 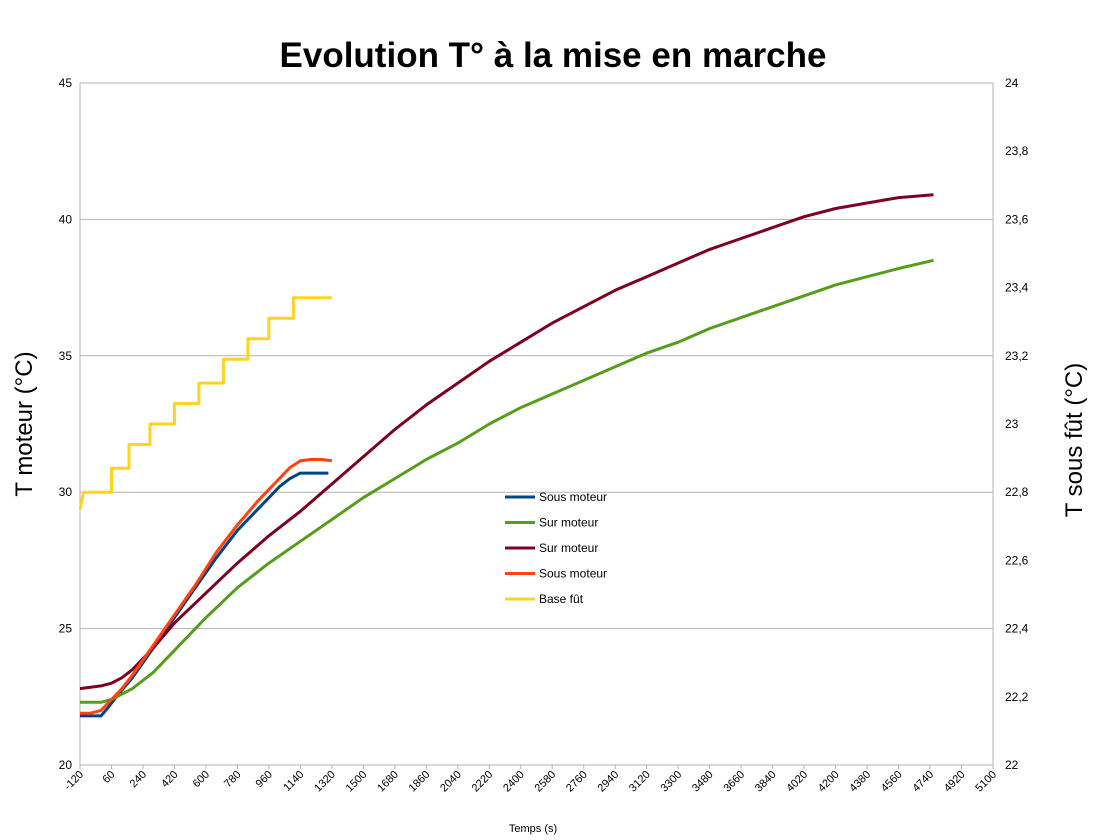 I want to click on x-tick-label: 3300, so click(x=671, y=782).